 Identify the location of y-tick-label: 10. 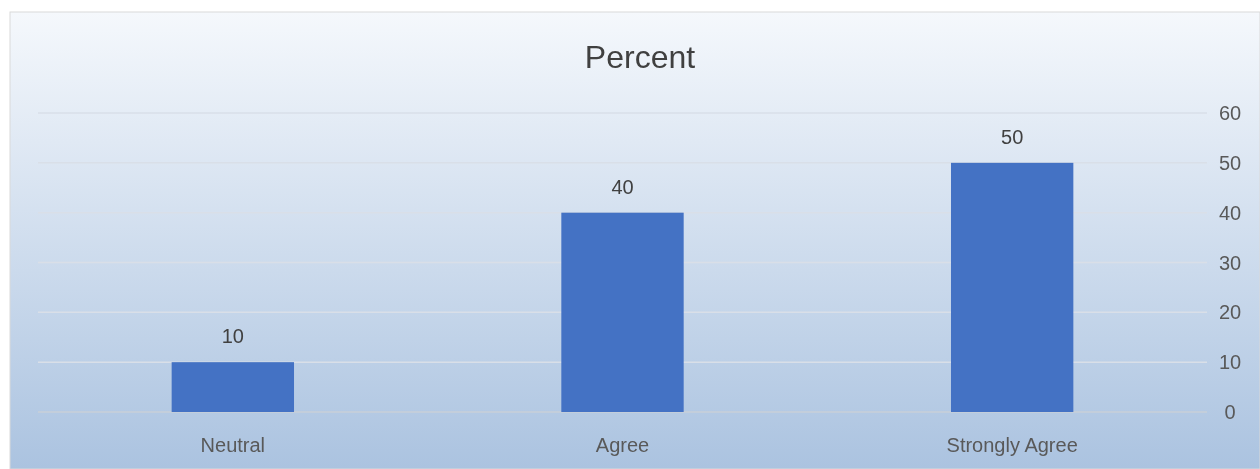
(1230, 362).